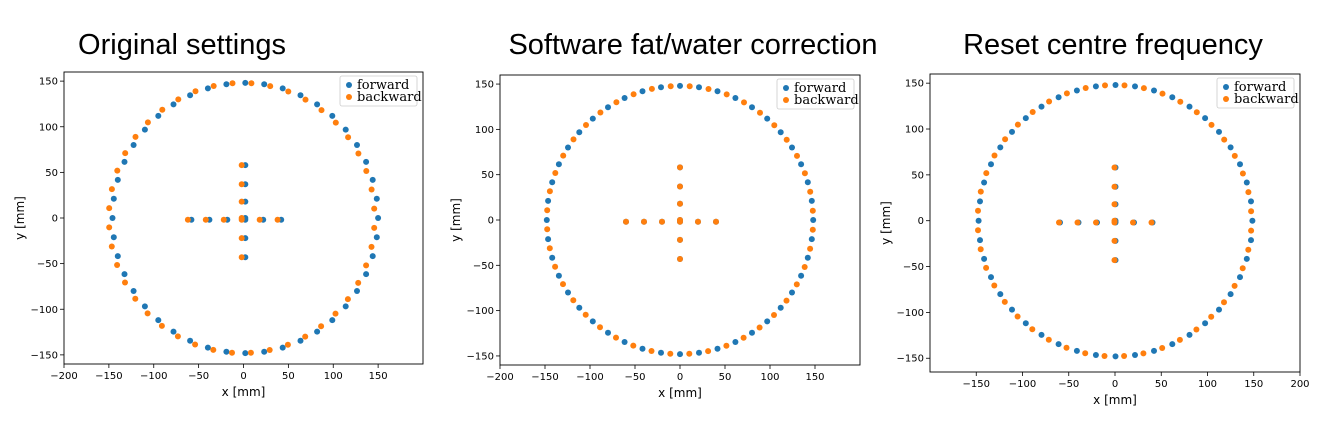 The image size is (1321, 422). Describe the element at coordinates (1115, 400) in the screenshot. I see `x-axis-label: x [mm]` at that location.